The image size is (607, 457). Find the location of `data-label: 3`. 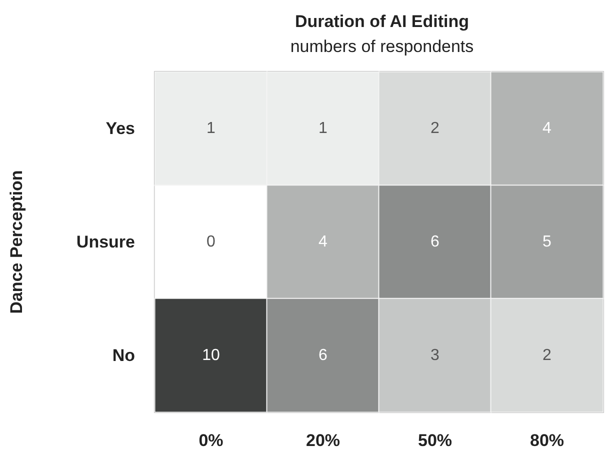

data-label: 3 is located at coordinates (435, 355).